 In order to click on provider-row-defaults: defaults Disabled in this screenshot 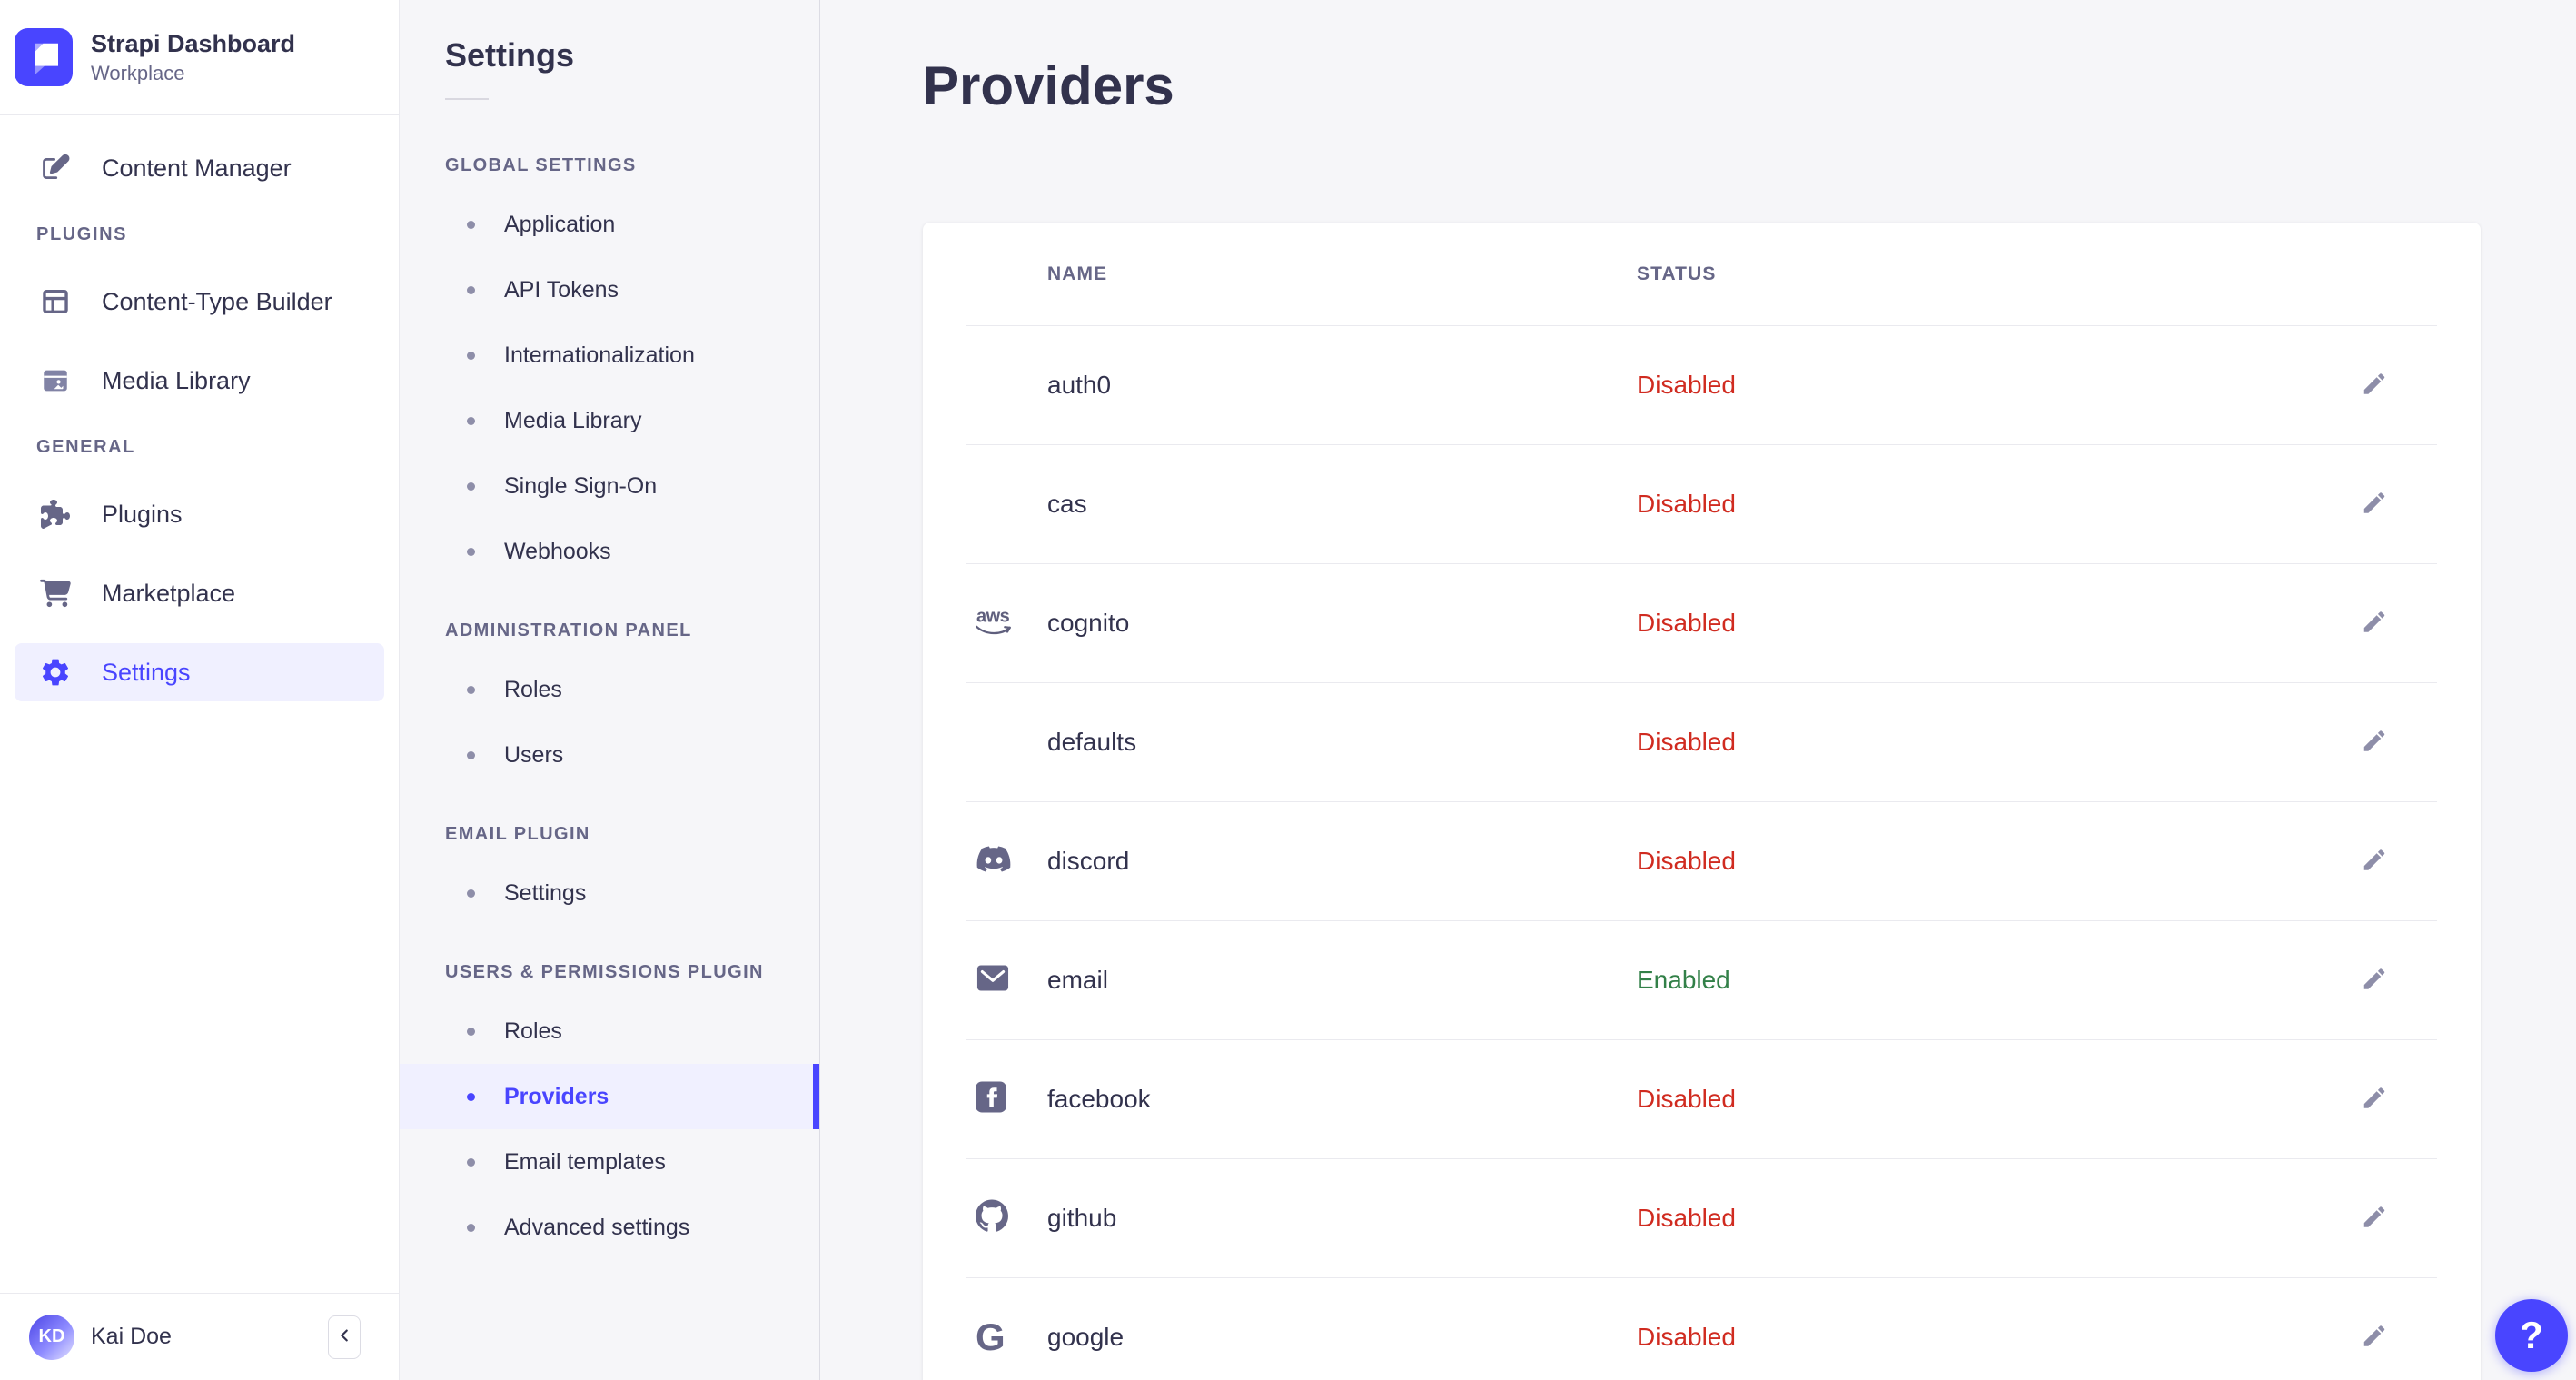, I will do `click(1702, 742)`.